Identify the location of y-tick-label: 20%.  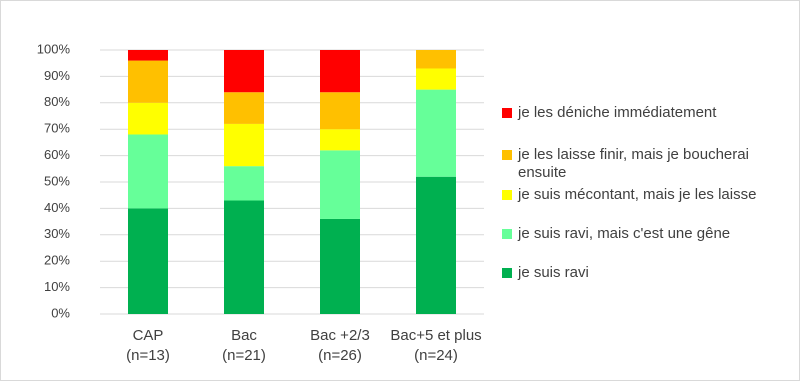
(57, 260).